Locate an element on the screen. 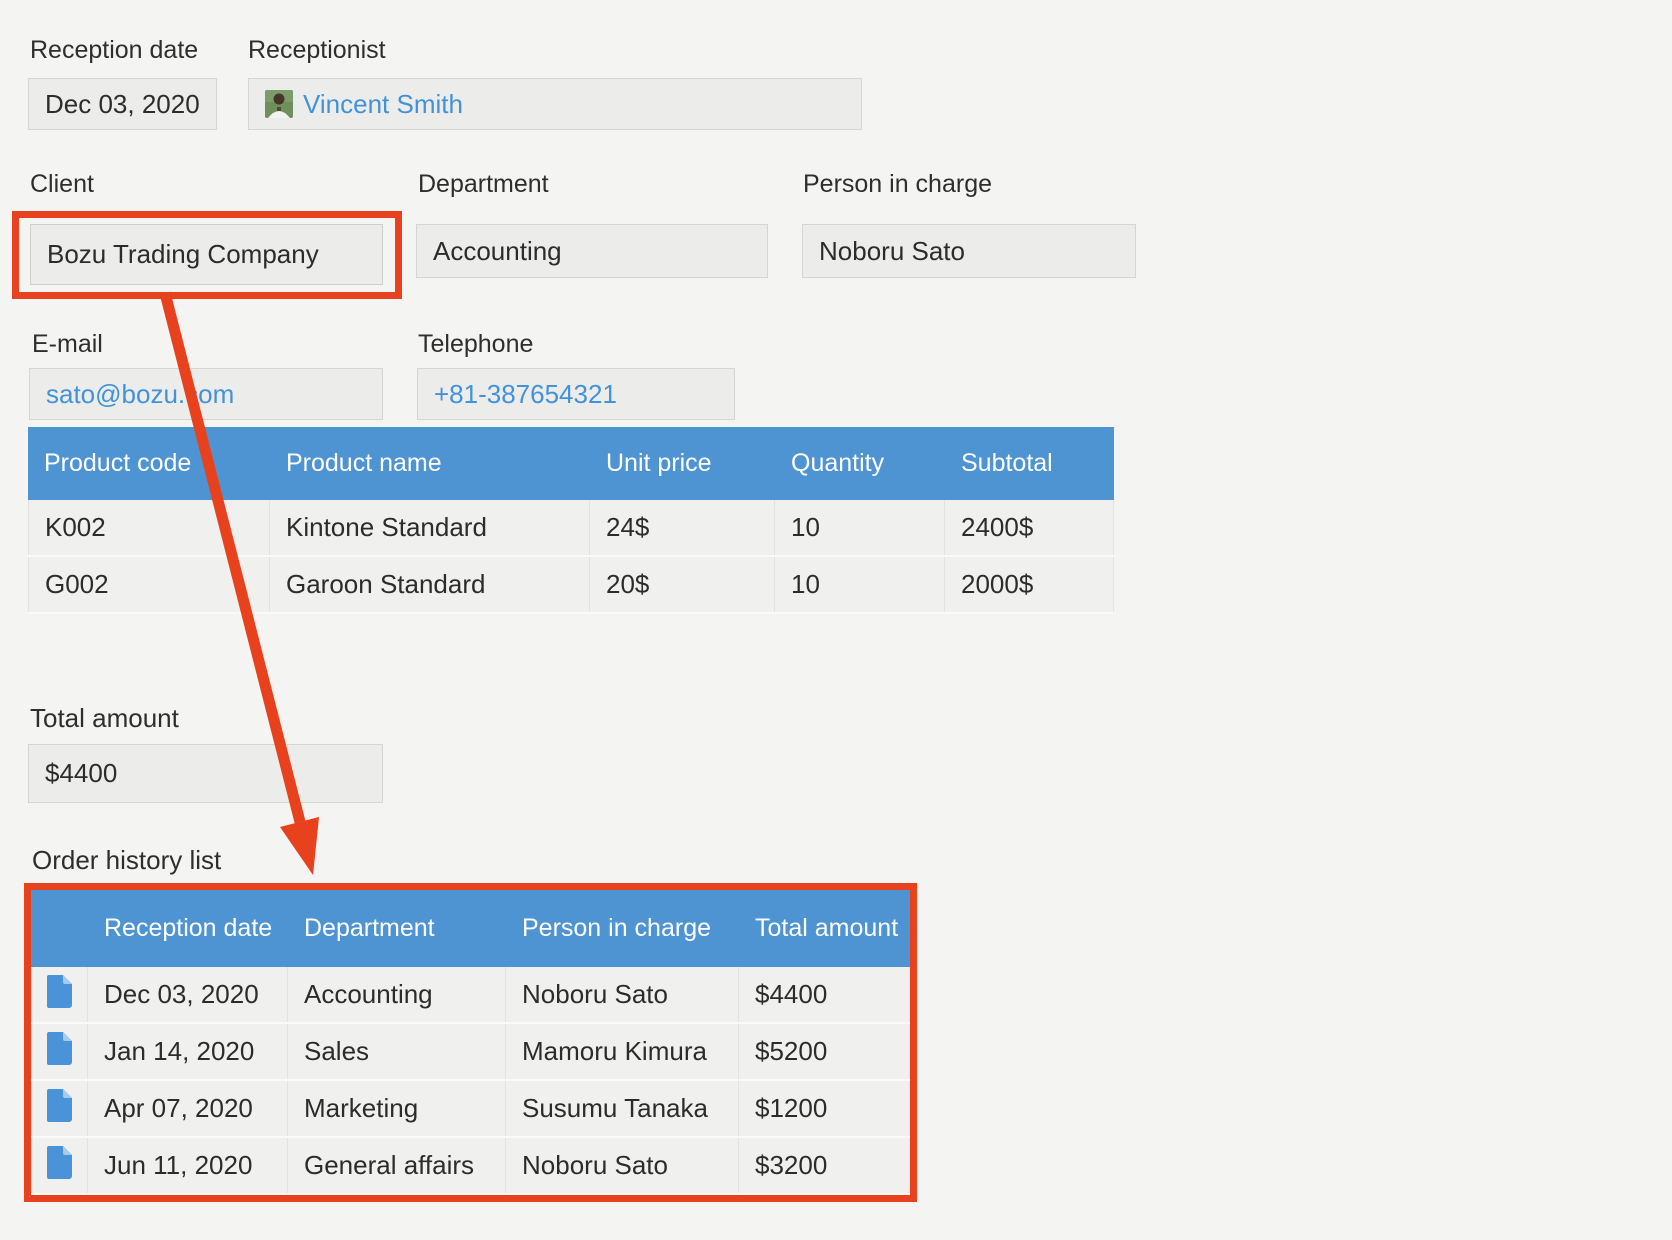 Image resolution: width=1672 pixels, height=1240 pixels. total-amount-label: Total amount is located at coordinates (104, 718).